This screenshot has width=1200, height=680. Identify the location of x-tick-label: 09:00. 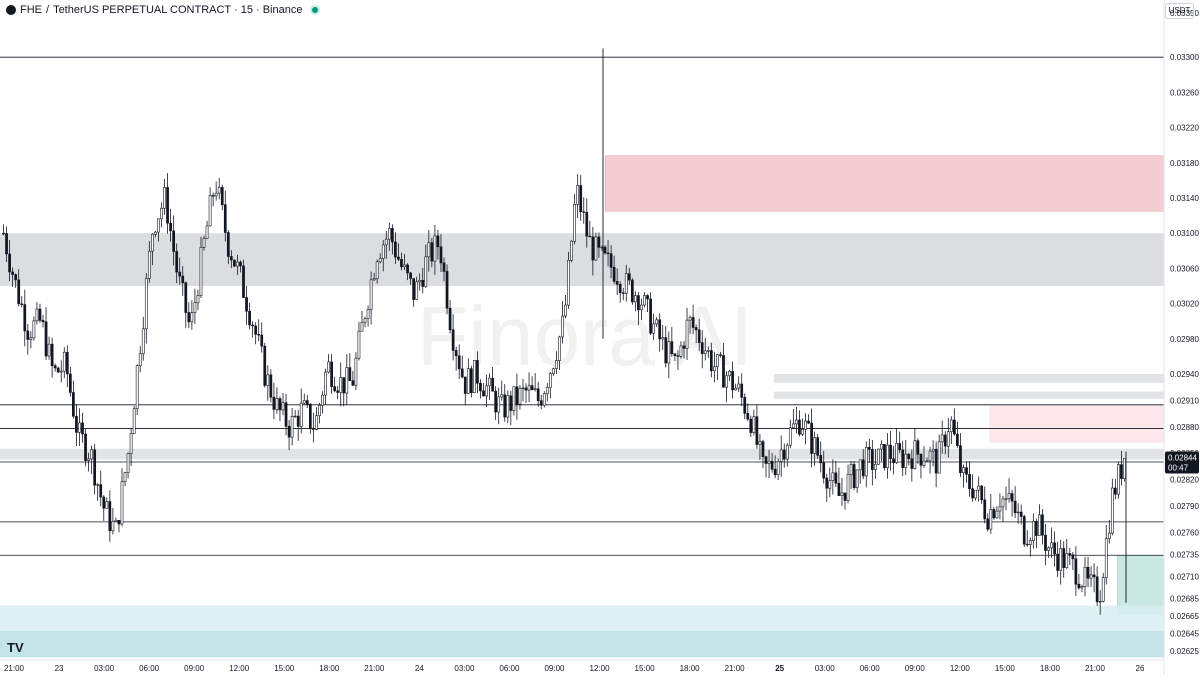
(194, 668).